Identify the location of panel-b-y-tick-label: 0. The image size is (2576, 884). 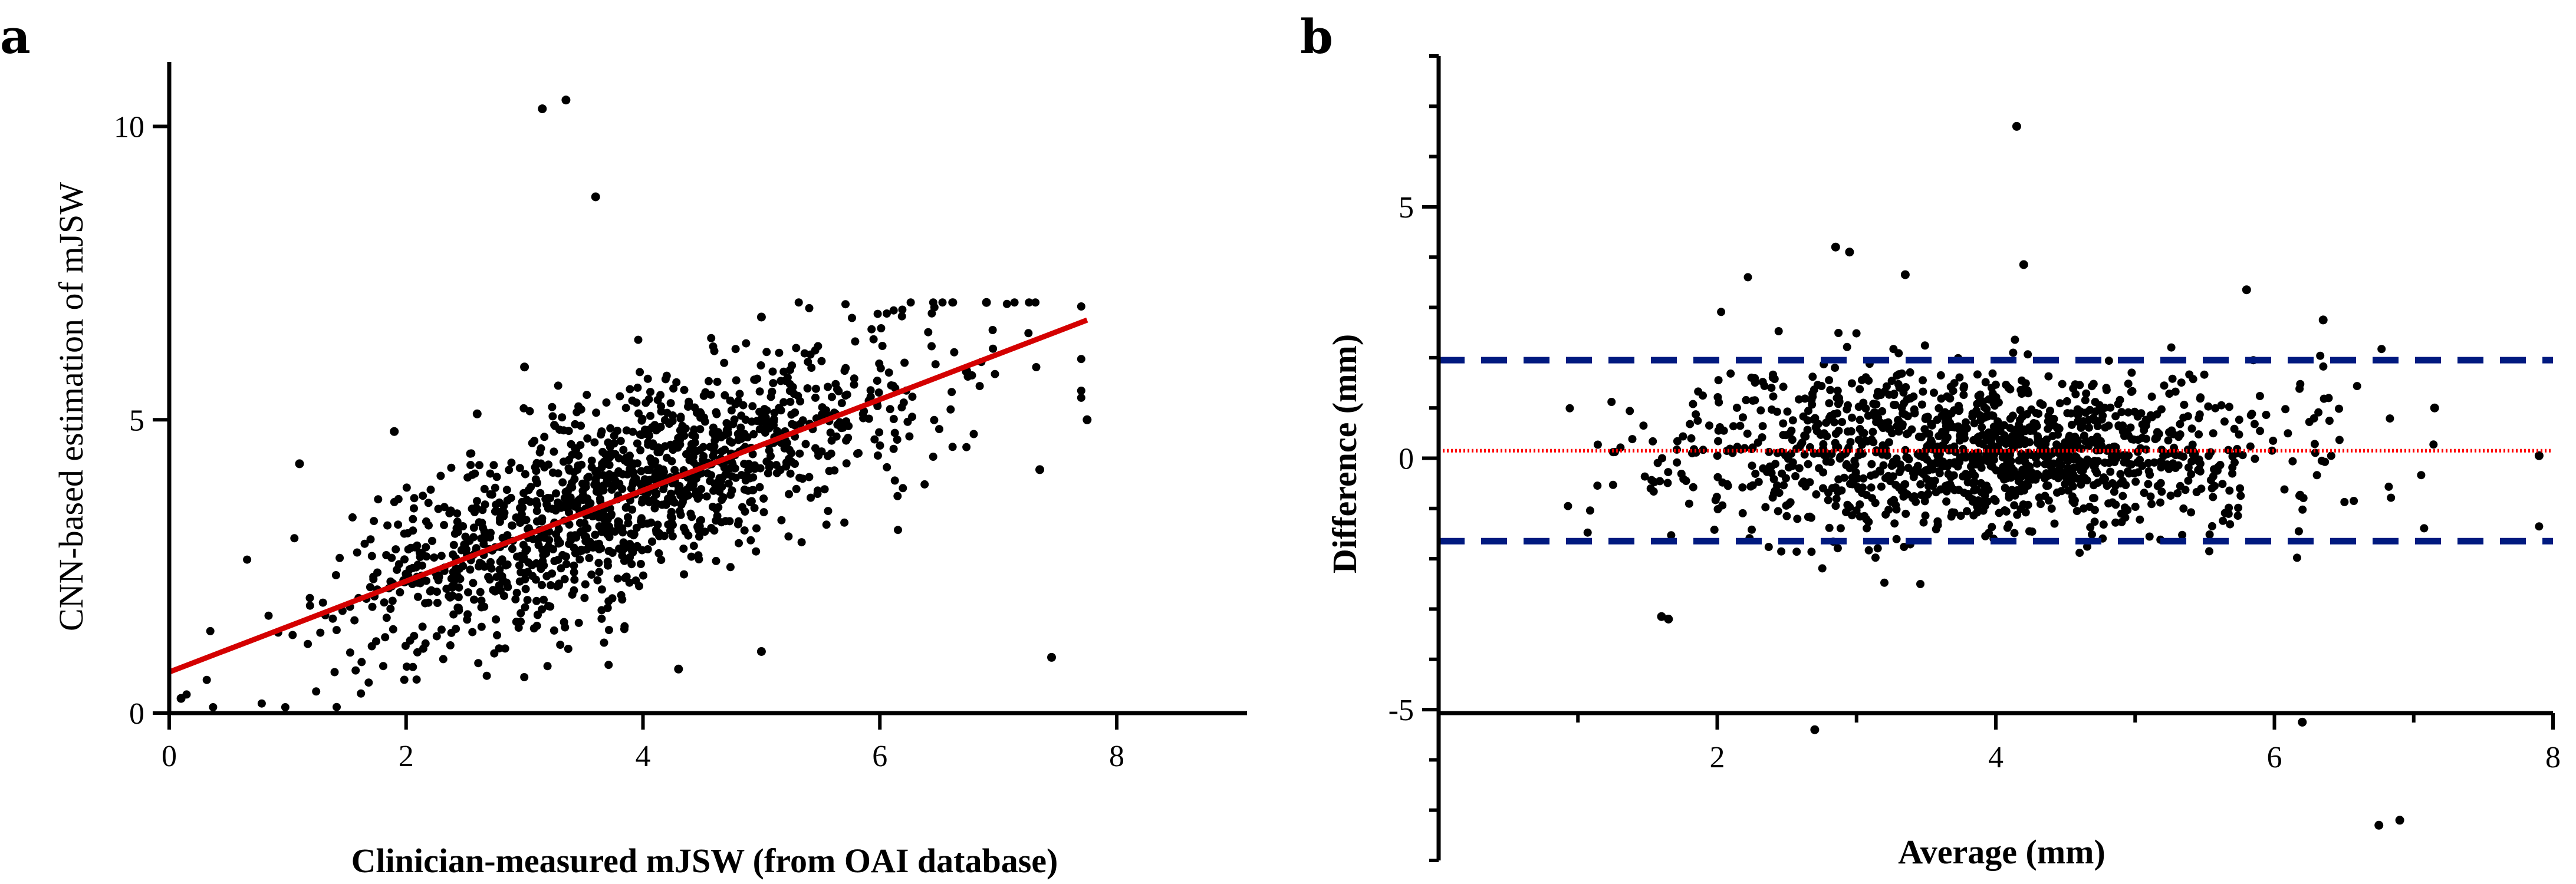
(1406, 460).